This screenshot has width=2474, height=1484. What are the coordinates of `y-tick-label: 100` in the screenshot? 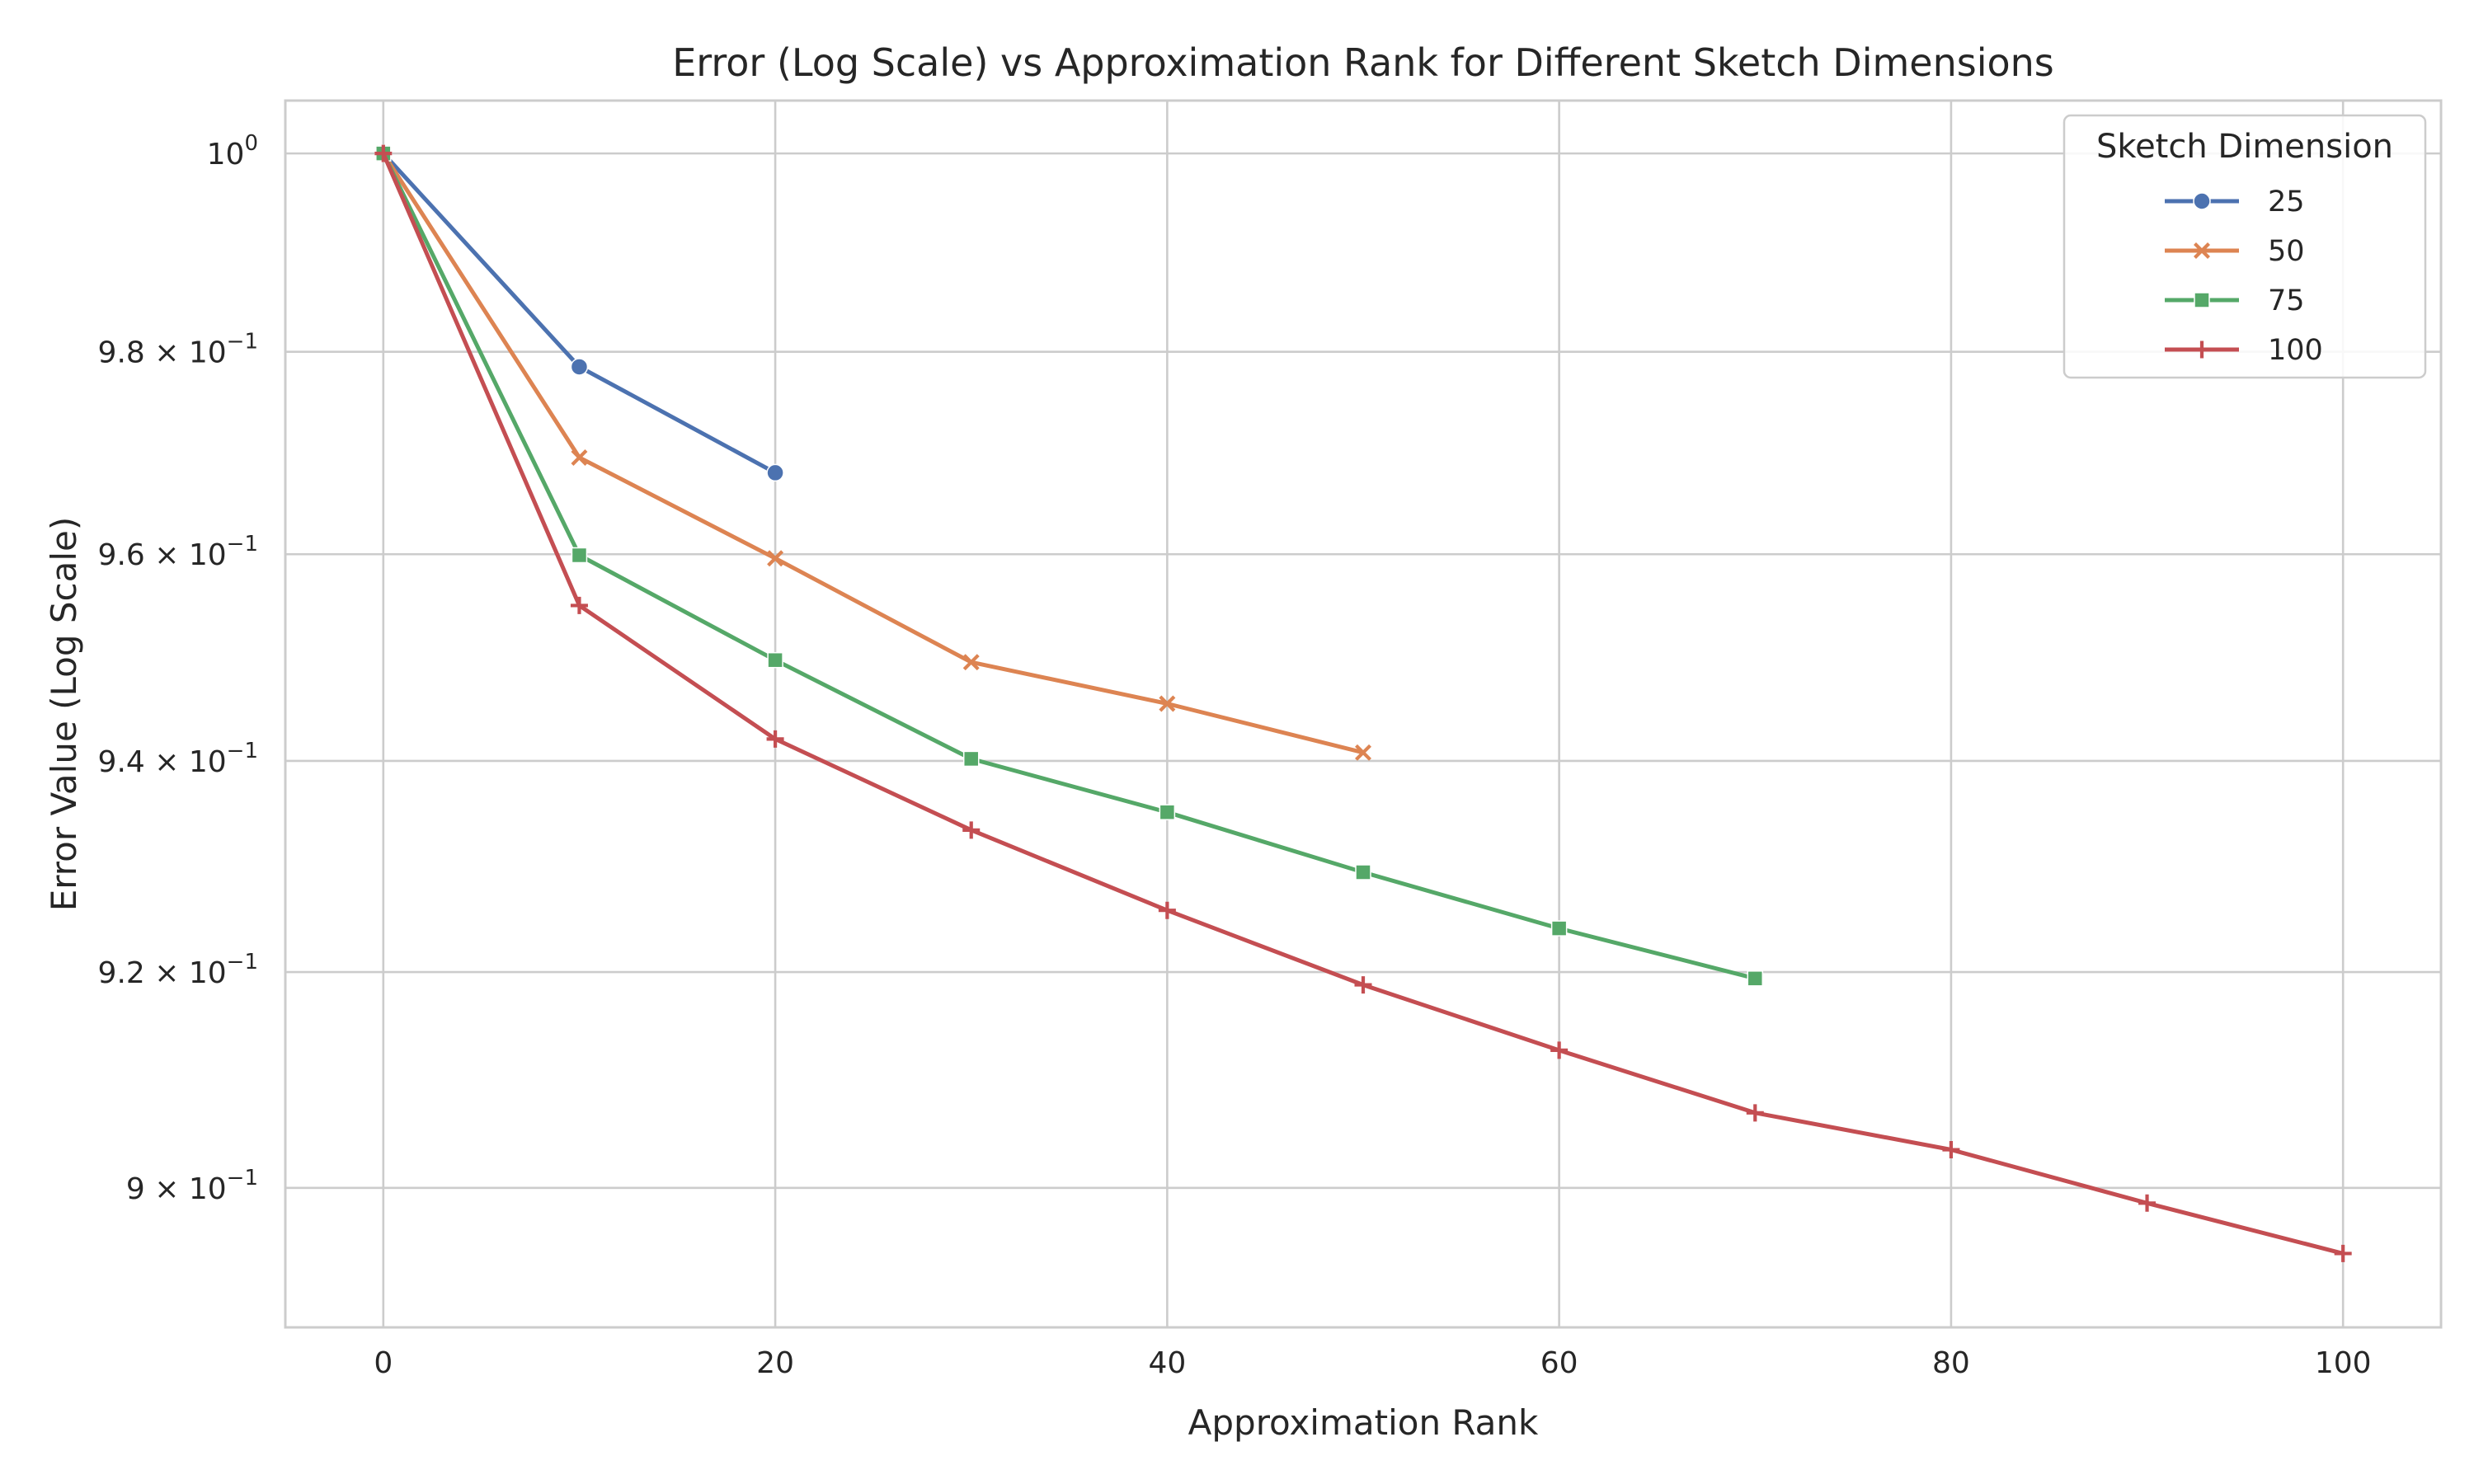 It's located at (232, 151).